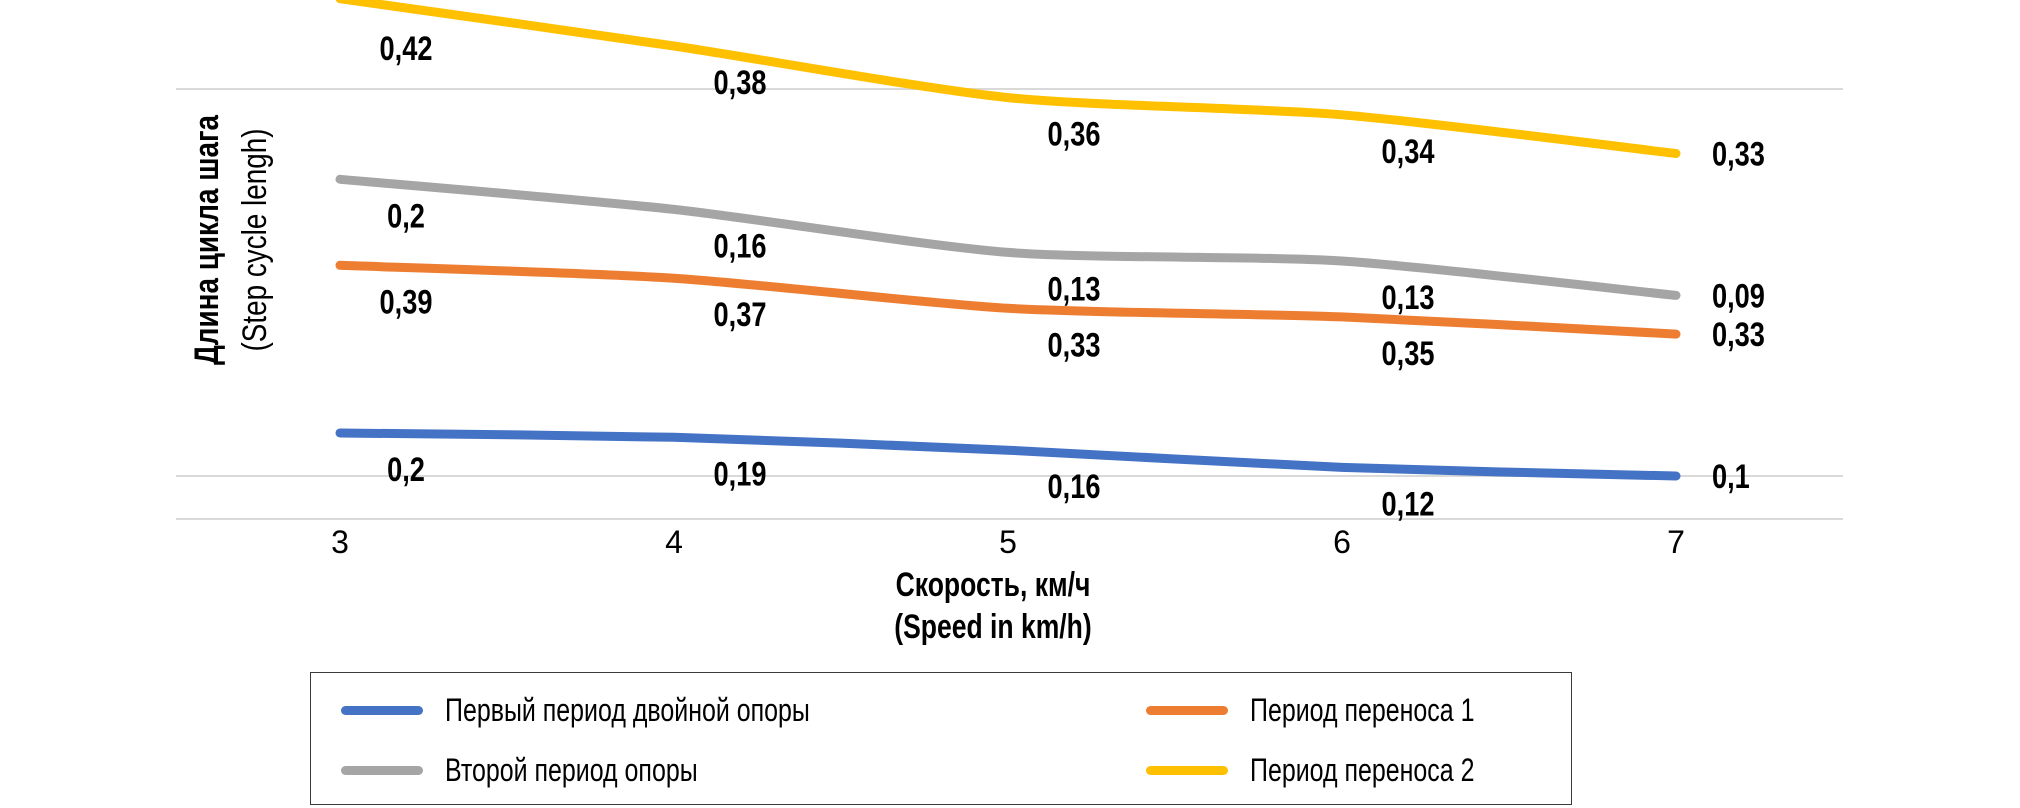  Describe the element at coordinates (1738, 295) in the screenshot. I see `data-label: 0,09` at that location.